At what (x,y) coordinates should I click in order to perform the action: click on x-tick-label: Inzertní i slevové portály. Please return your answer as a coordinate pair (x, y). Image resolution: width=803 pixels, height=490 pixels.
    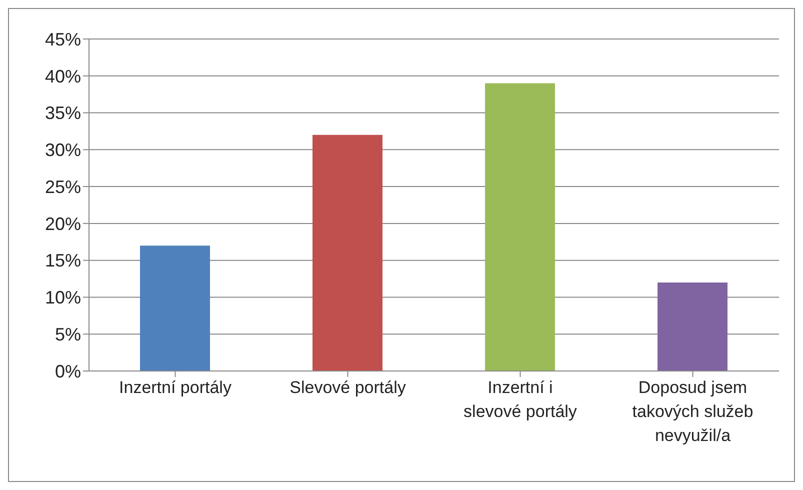
    Looking at the image, I should click on (521, 399).